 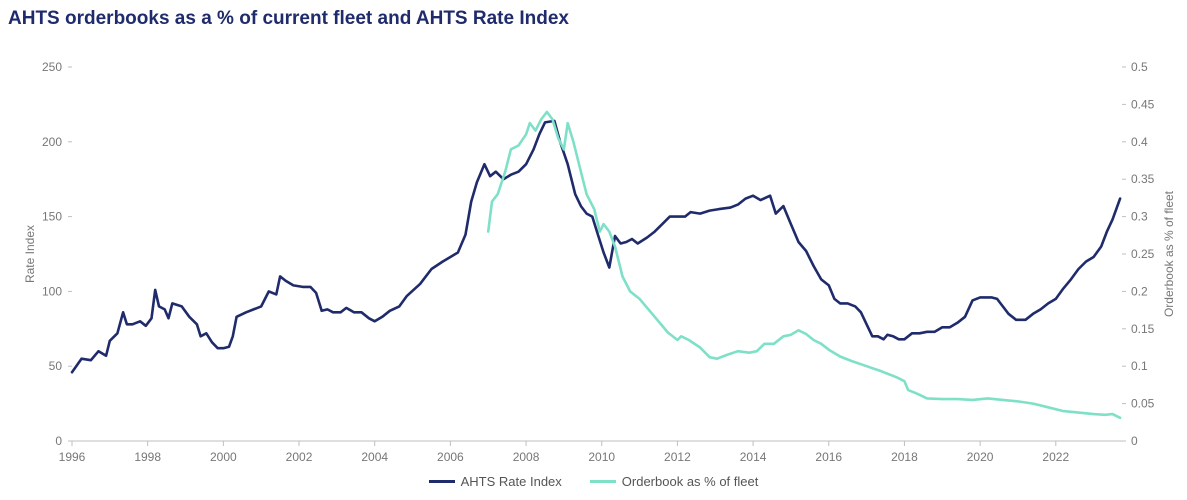 I want to click on legend-label-rate-index: AHTS Rate Index, so click(x=511, y=481).